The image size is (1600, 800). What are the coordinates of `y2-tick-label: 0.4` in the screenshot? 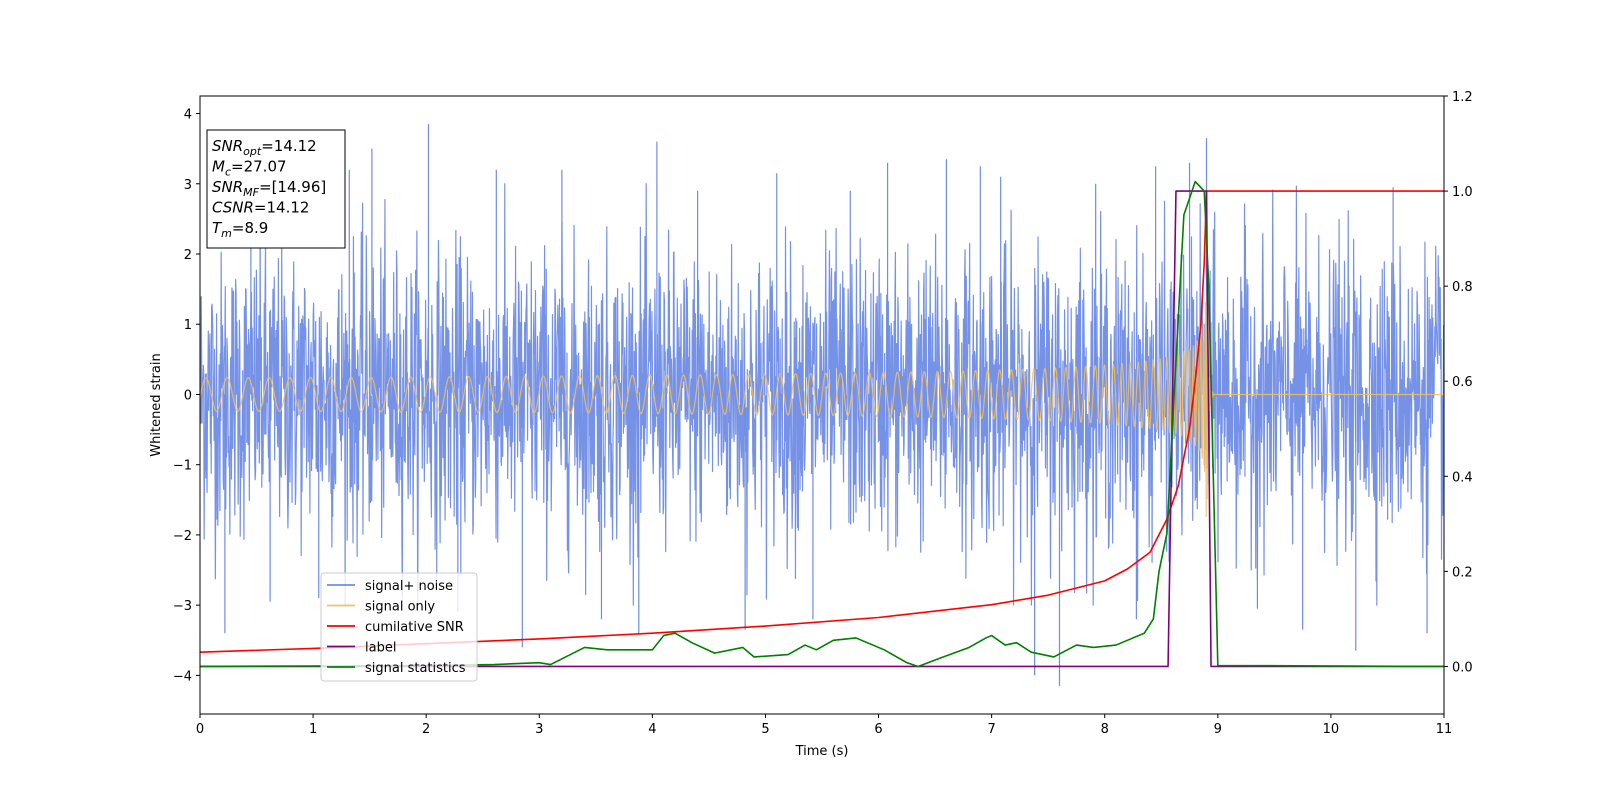 It's located at (1462, 477).